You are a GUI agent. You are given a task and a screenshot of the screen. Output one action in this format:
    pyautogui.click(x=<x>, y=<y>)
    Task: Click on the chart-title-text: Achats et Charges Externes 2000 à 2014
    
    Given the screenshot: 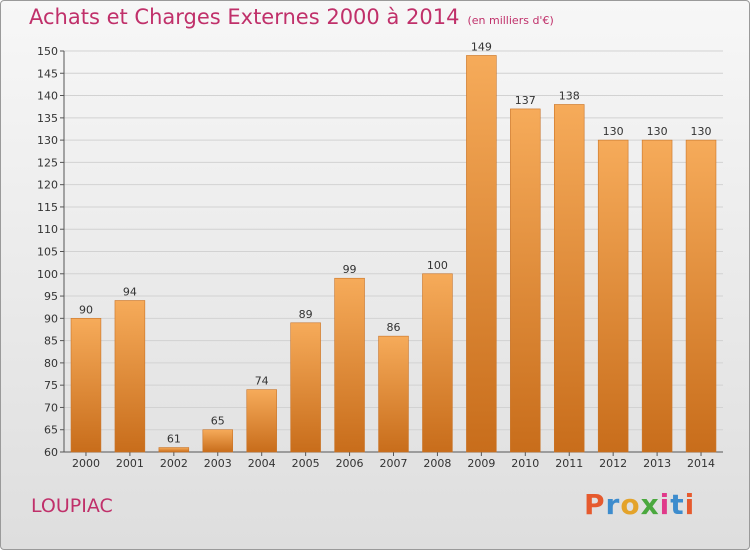 What is the action you would take?
    pyautogui.click(x=244, y=17)
    